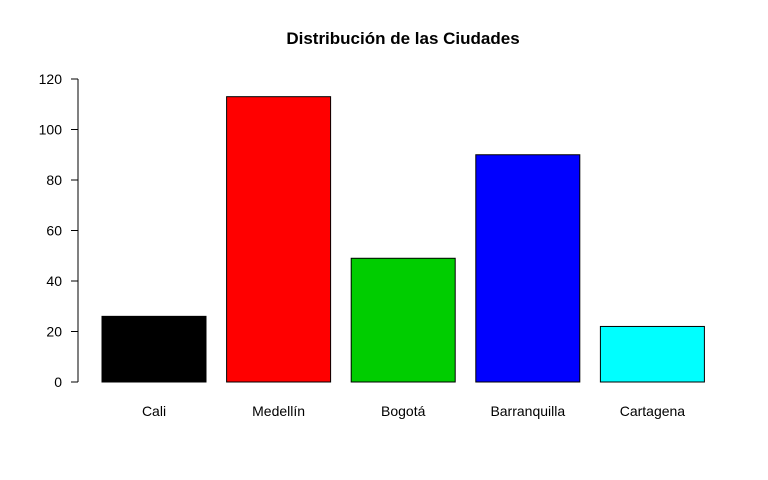 The width and height of the screenshot is (768, 480). What do you see at coordinates (528, 268) in the screenshot?
I see `bar-barranquilla` at bounding box center [528, 268].